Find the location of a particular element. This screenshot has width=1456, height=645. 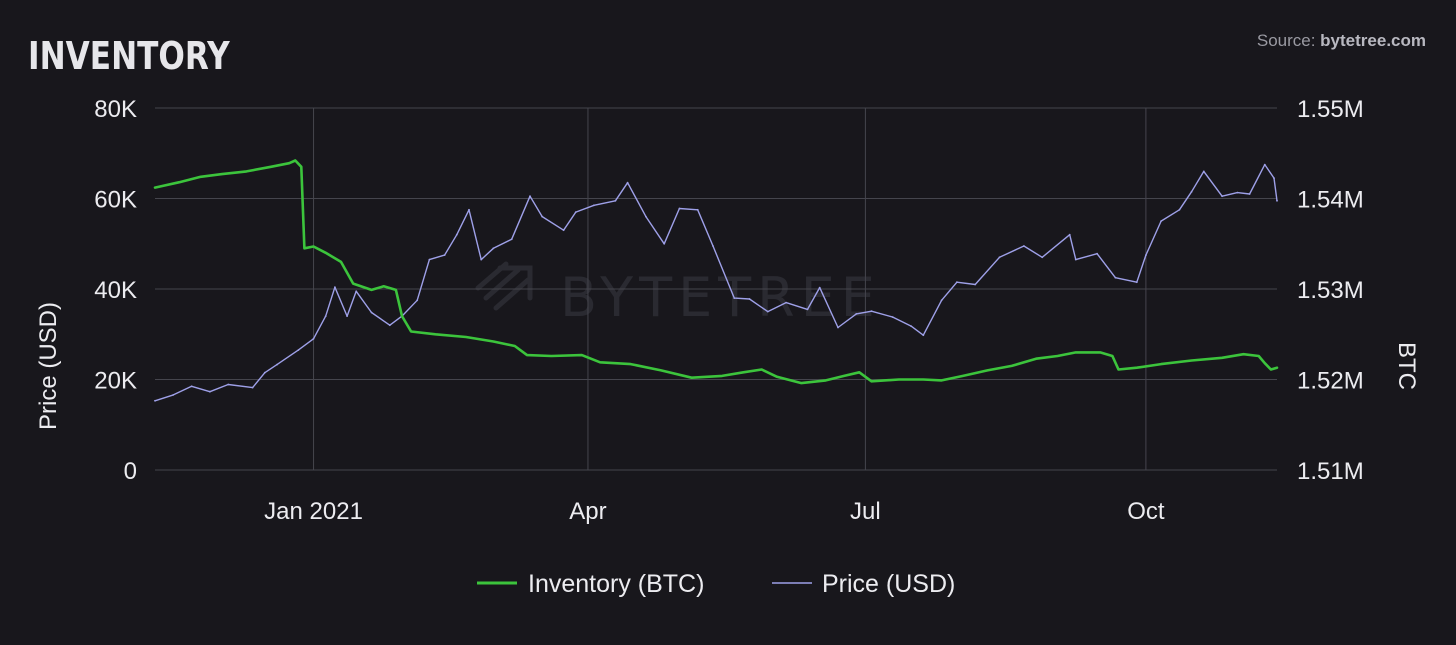

legend-label-inventory: Inventory (BTC) is located at coordinates (616, 584).